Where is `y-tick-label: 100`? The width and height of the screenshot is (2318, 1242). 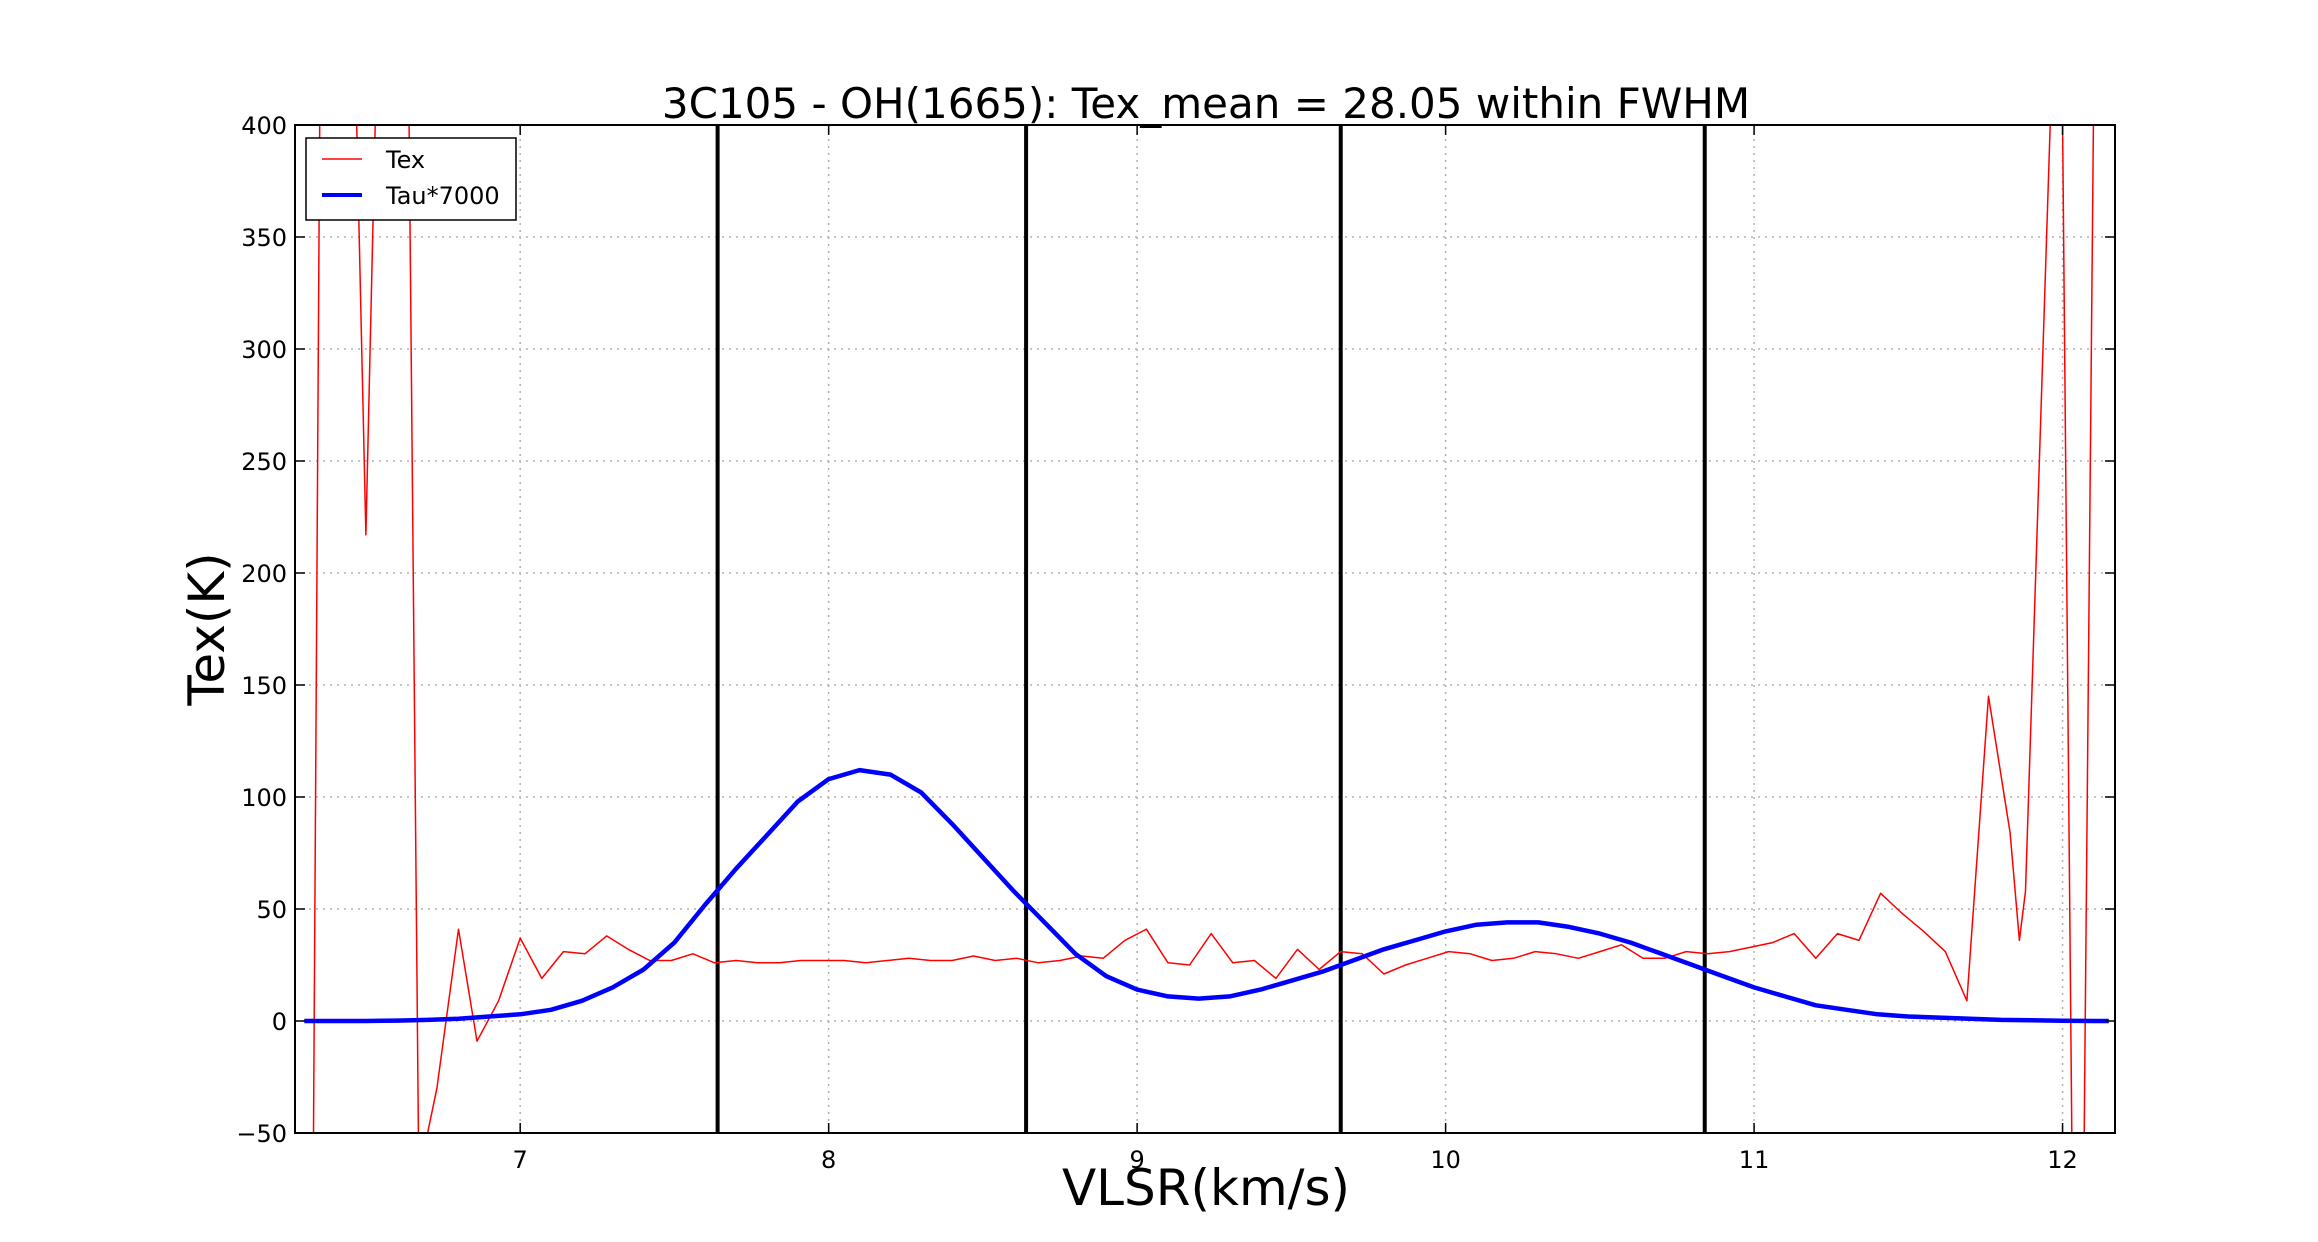 y-tick-label: 100 is located at coordinates (264, 798).